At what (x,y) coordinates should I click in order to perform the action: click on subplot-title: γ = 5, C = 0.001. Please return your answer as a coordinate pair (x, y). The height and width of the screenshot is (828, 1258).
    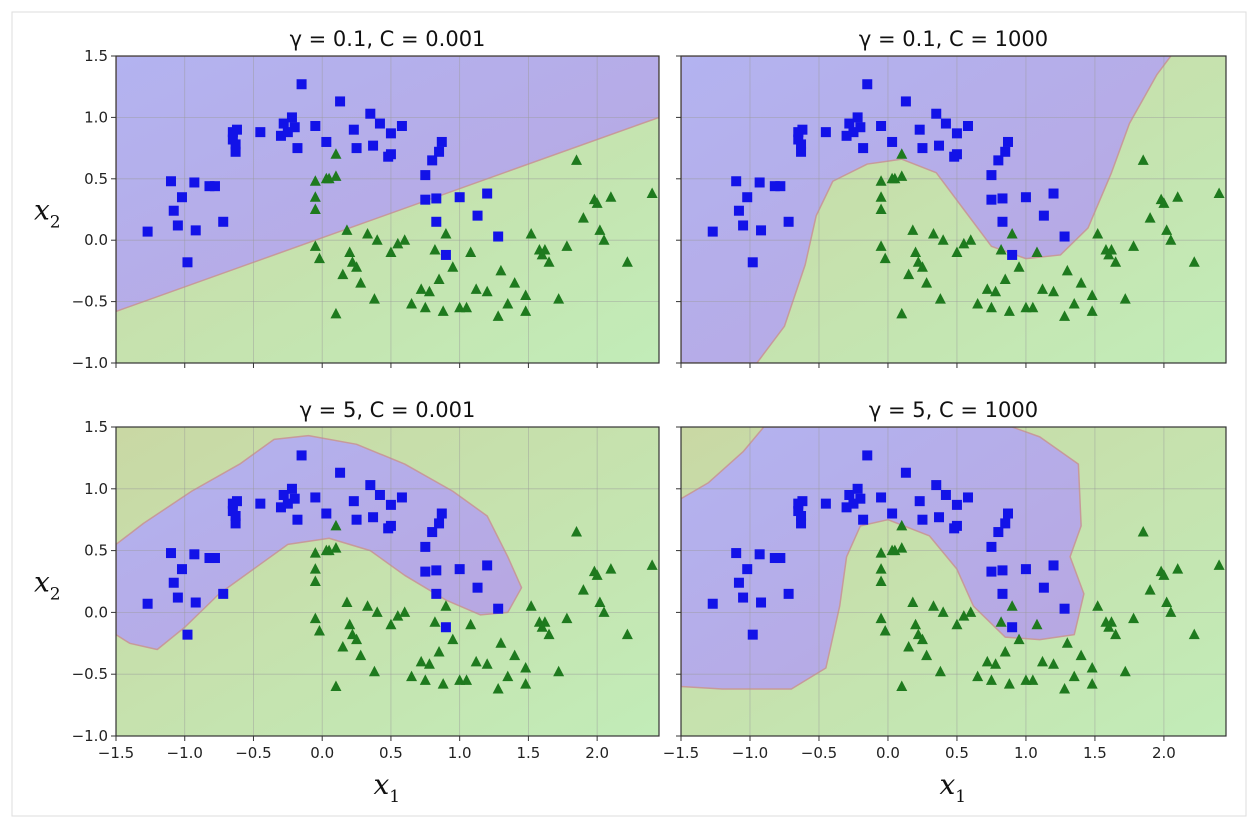
    Looking at the image, I should click on (388, 410).